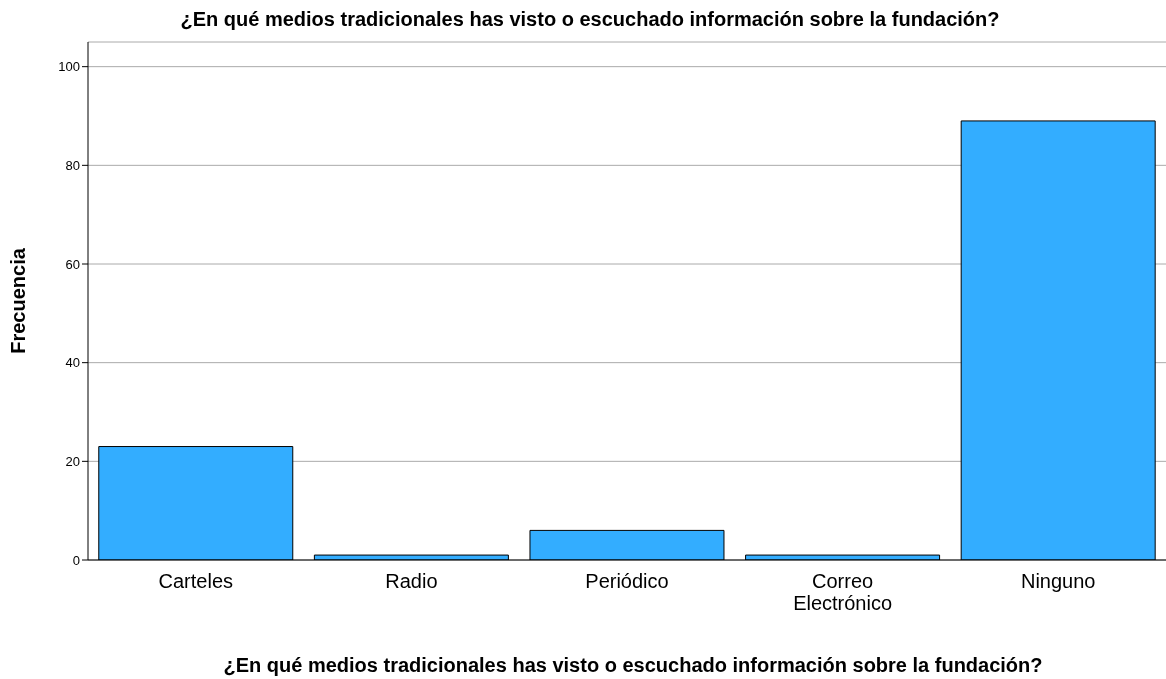 This screenshot has height=679, width=1166. I want to click on x-tick-label: Periódico, so click(627, 581).